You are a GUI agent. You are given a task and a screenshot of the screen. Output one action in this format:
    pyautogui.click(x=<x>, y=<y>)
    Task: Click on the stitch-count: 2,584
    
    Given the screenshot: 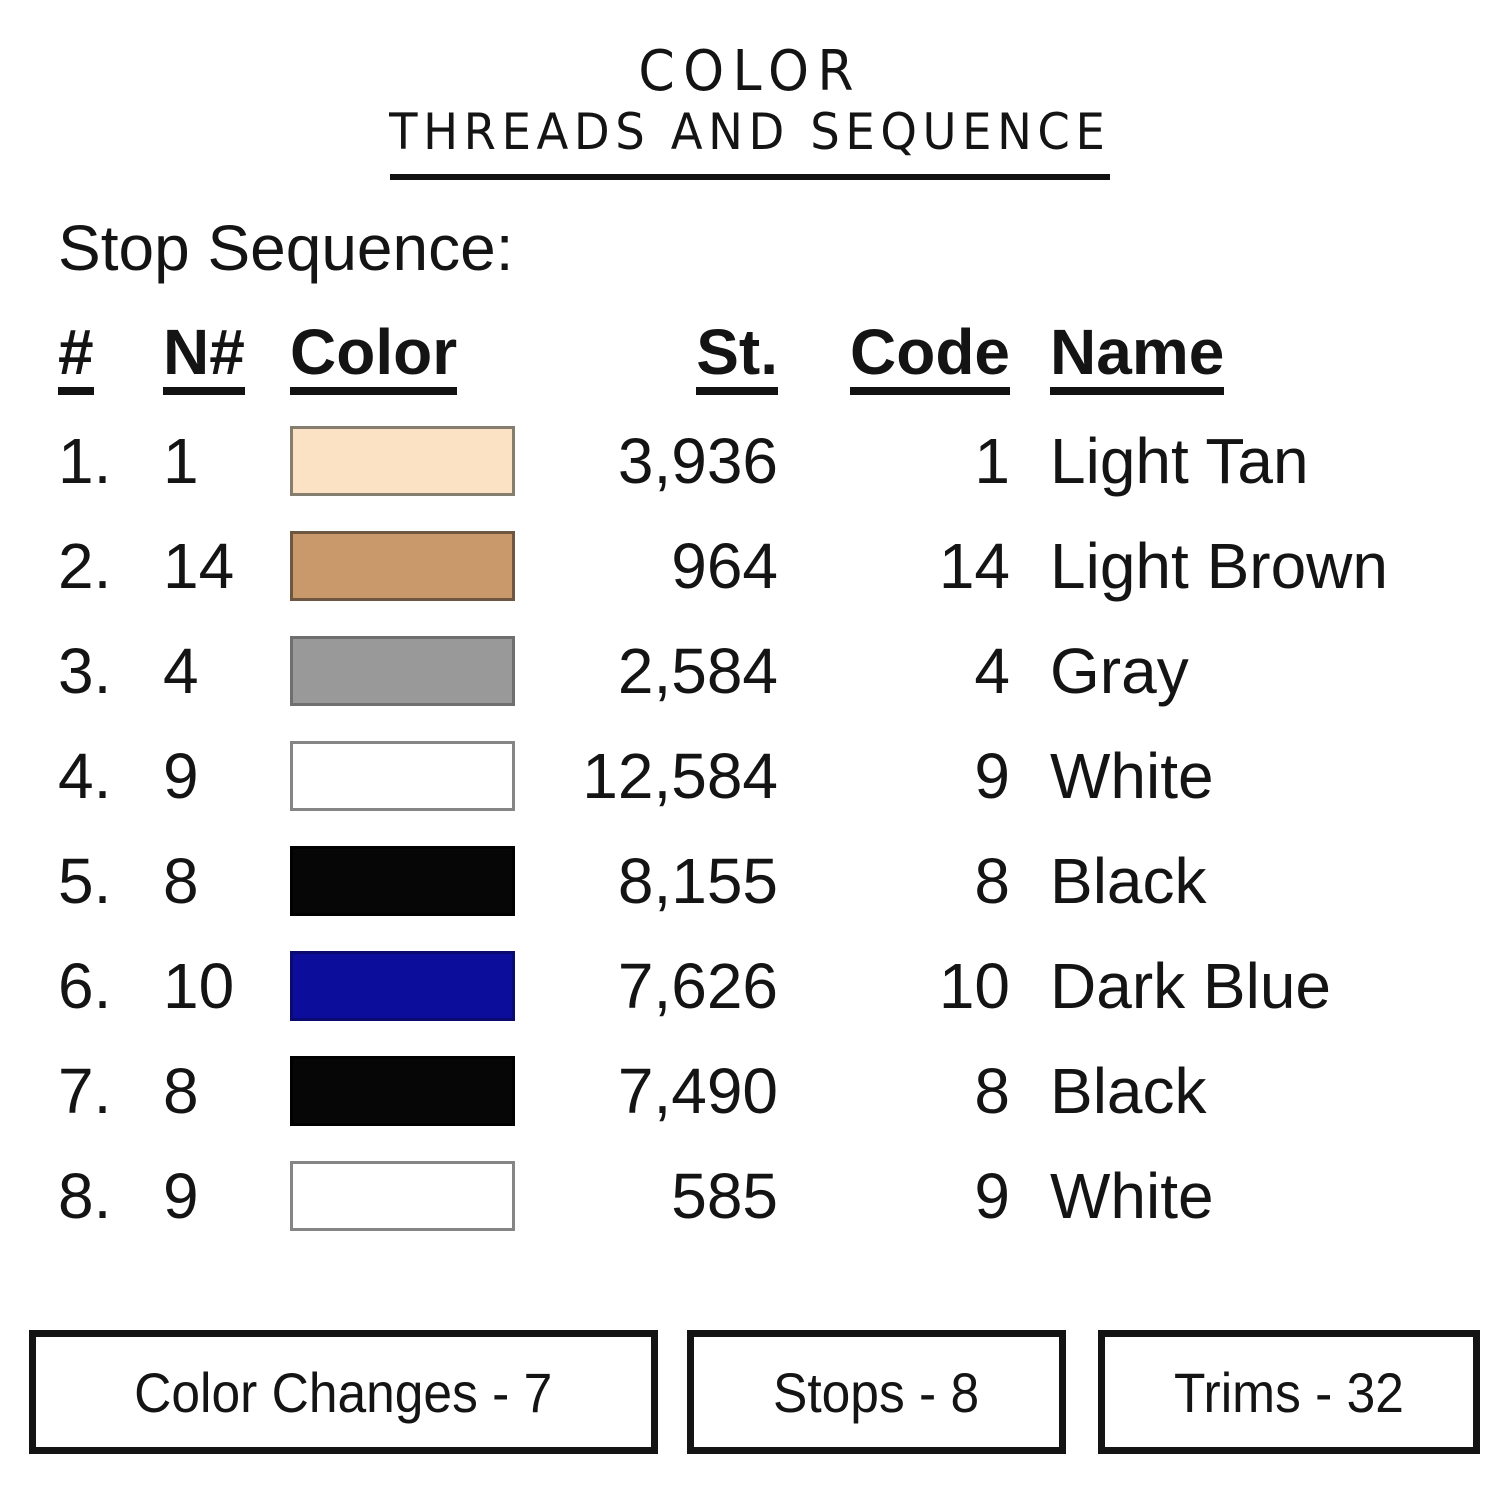 What is the action you would take?
    pyautogui.click(x=697, y=670)
    